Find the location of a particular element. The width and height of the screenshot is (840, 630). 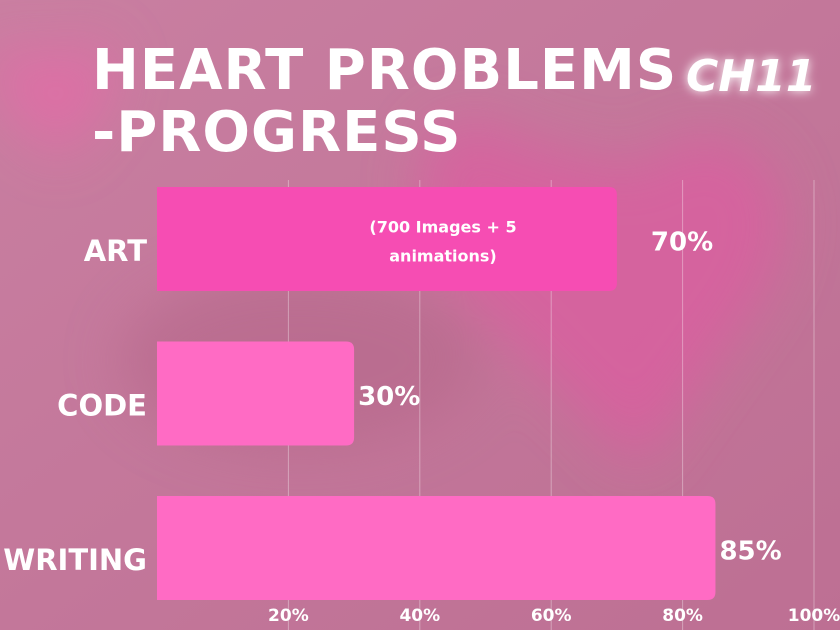

y-tick-label: ART is located at coordinates (115, 251).